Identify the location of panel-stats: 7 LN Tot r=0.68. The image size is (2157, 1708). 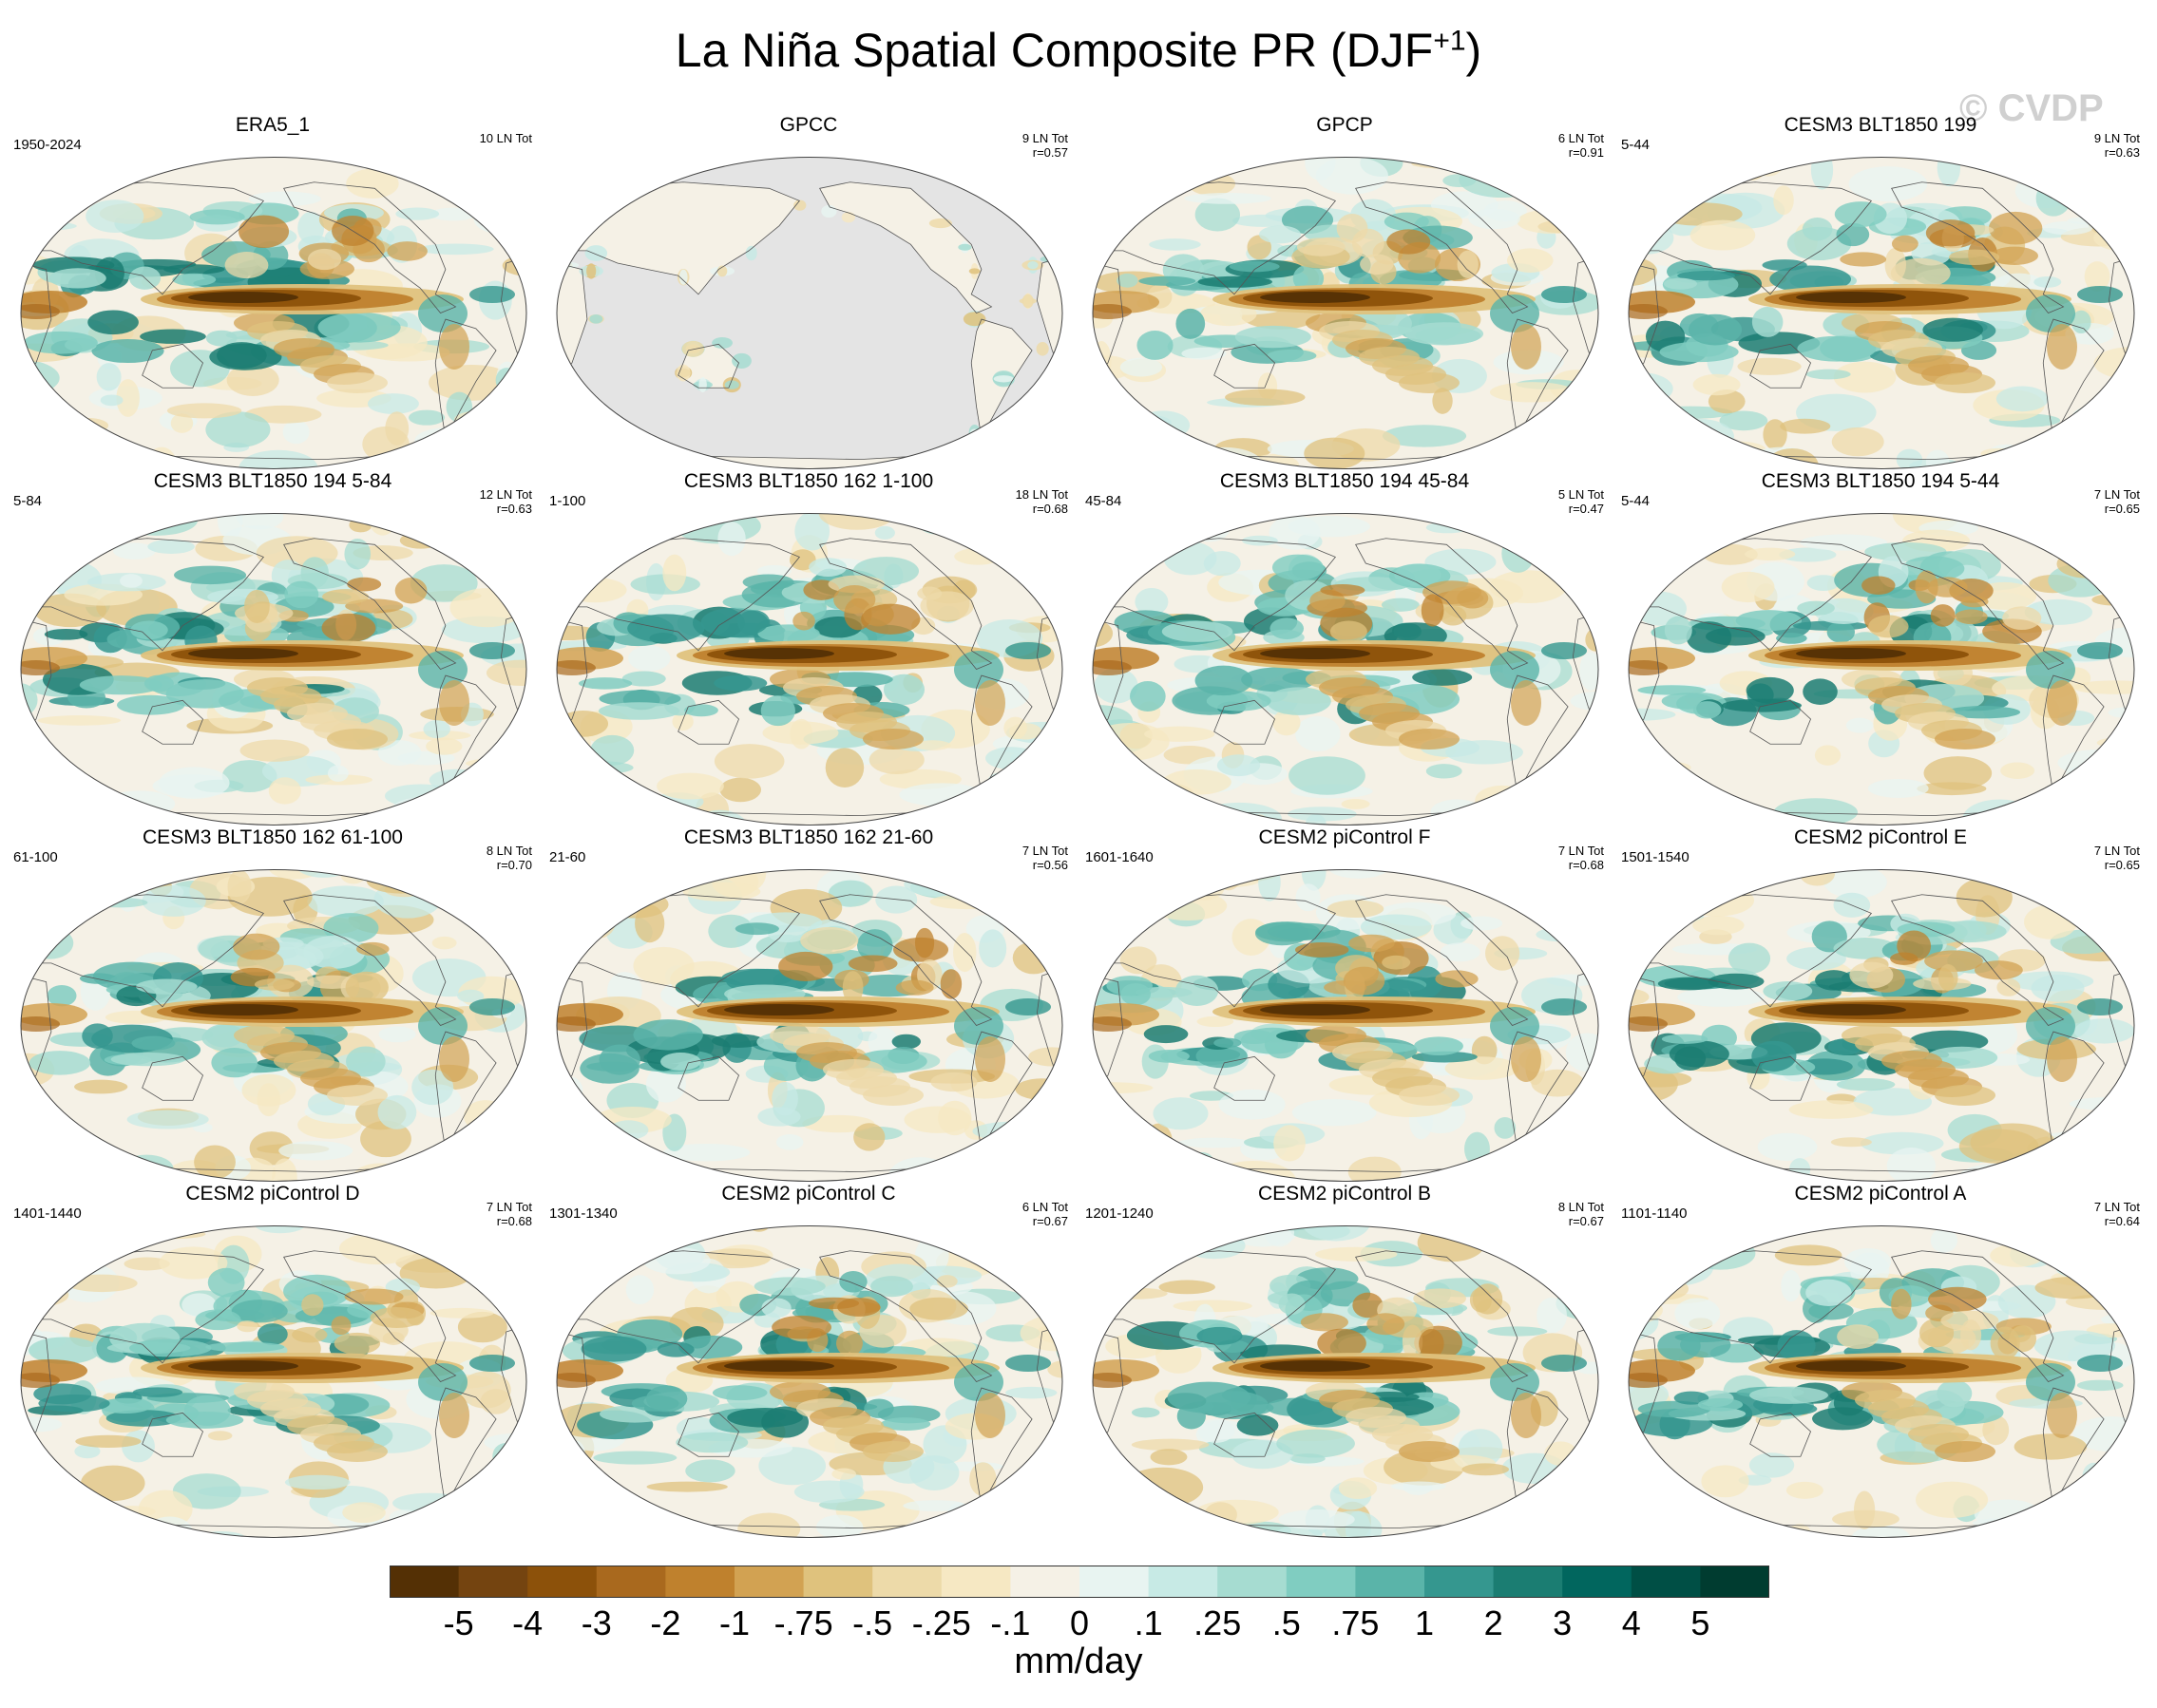
(1581, 858).